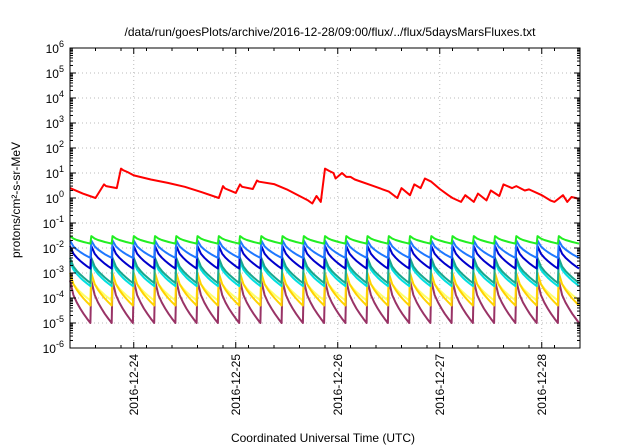 Image resolution: width=640 pixels, height=448 pixels. What do you see at coordinates (55, 147) in the screenshot?
I see `y-tick-label: 10²` at bounding box center [55, 147].